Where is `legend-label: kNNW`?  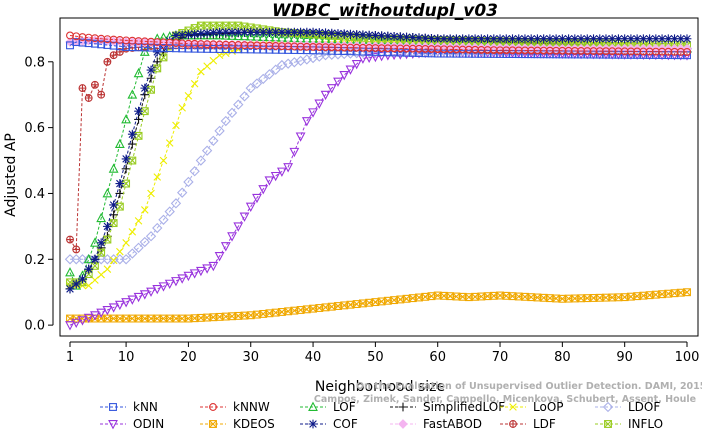
legend-label: kNNW is located at coordinates (251, 407).